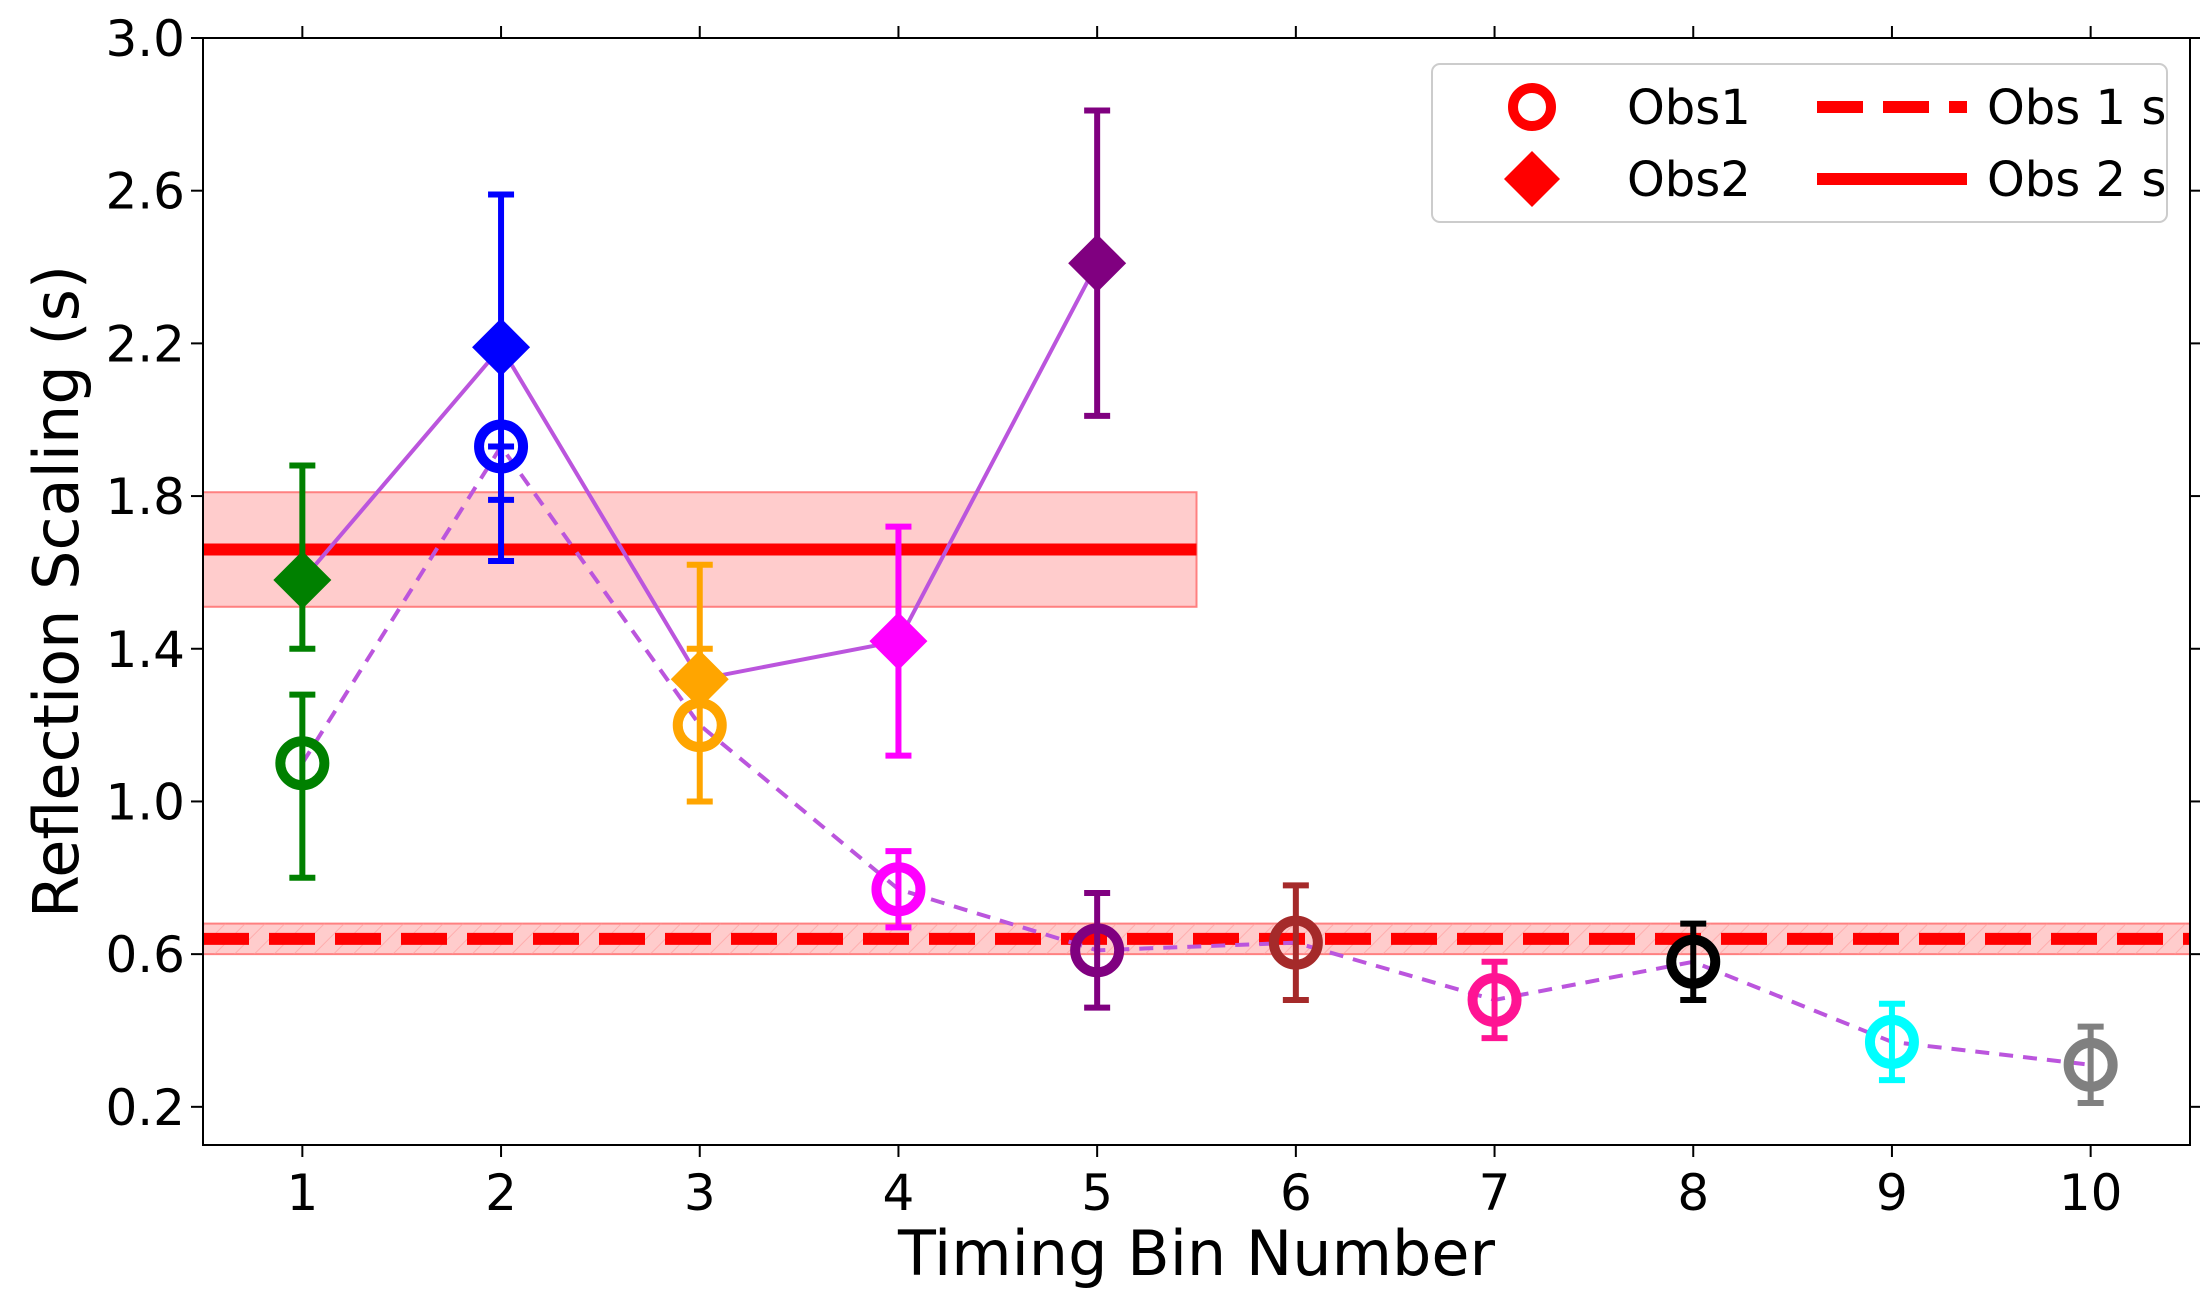  Describe the element at coordinates (1296, 1193) in the screenshot. I see `x-tick-label: 6` at that location.